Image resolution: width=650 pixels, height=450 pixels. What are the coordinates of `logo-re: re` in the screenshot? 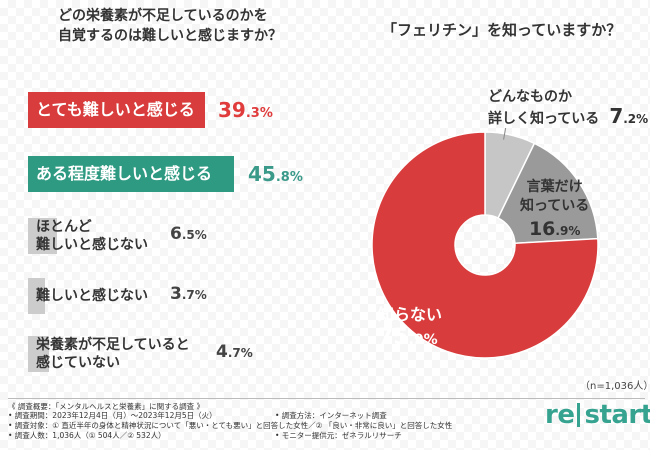 It's located at (560, 415).